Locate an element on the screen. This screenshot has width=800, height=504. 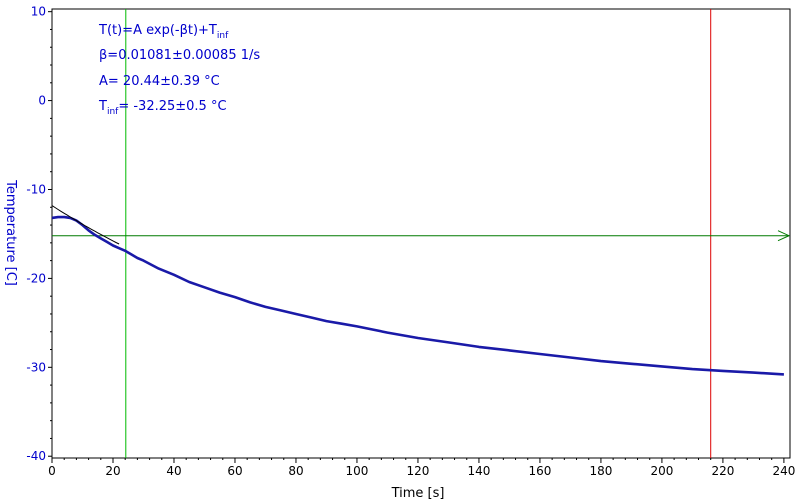
x-tick-label: 80 is located at coordinates (295, 471).